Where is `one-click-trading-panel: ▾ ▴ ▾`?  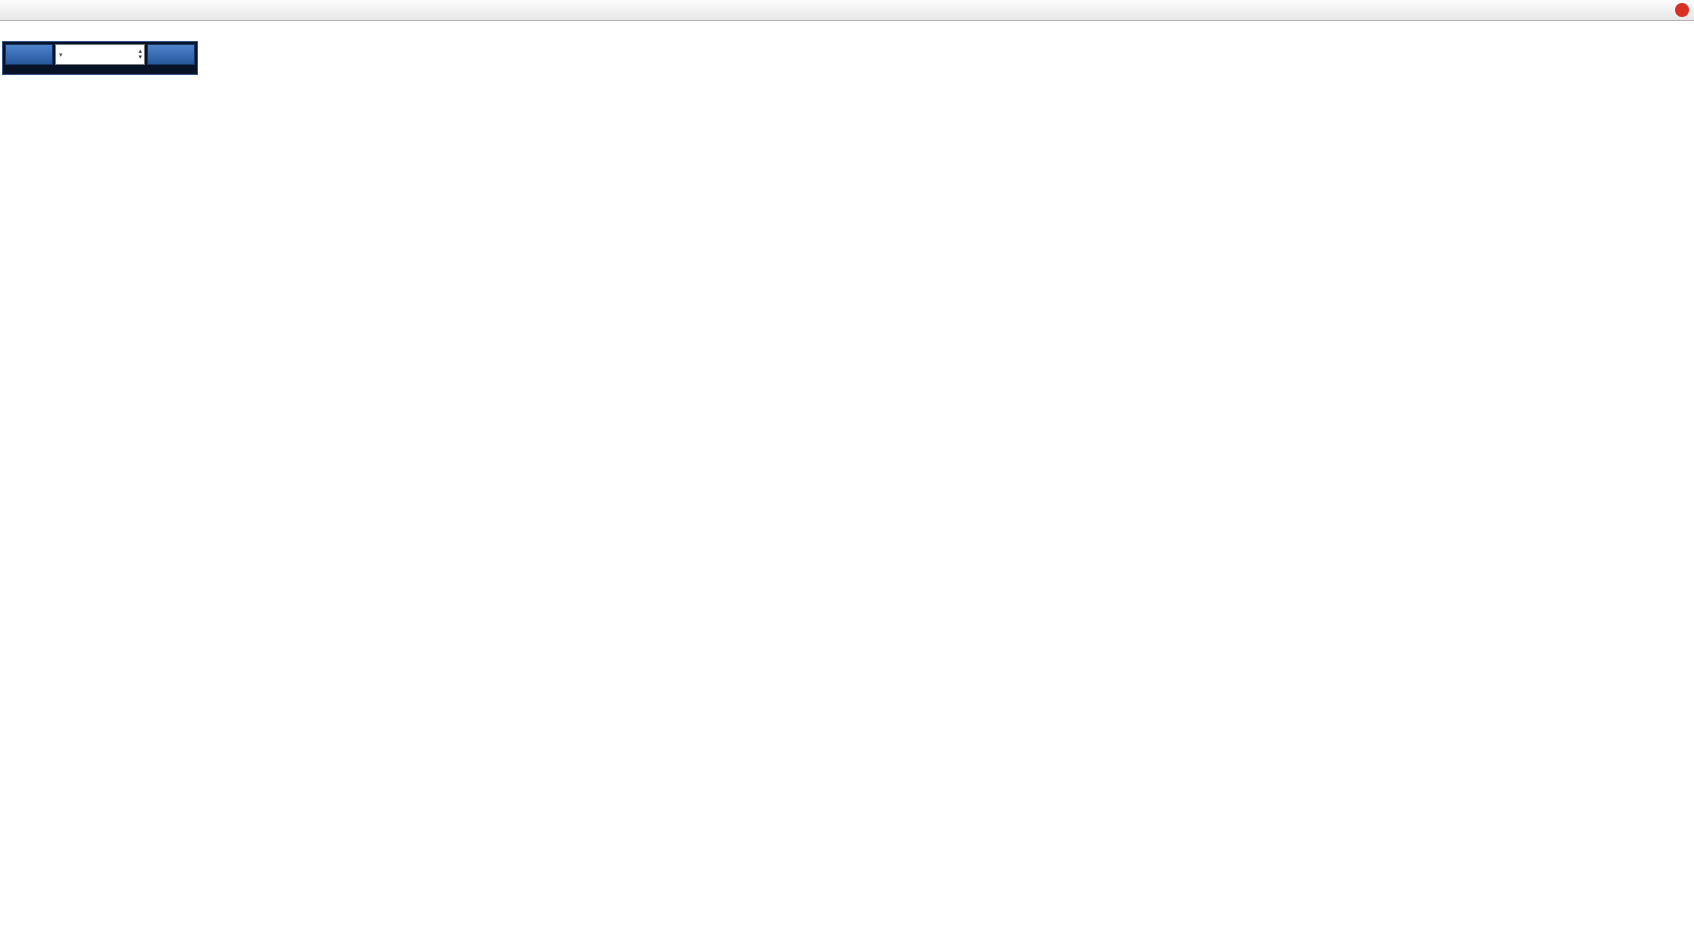 one-click-trading-panel: ▾ ▴ ▾ is located at coordinates (100, 58).